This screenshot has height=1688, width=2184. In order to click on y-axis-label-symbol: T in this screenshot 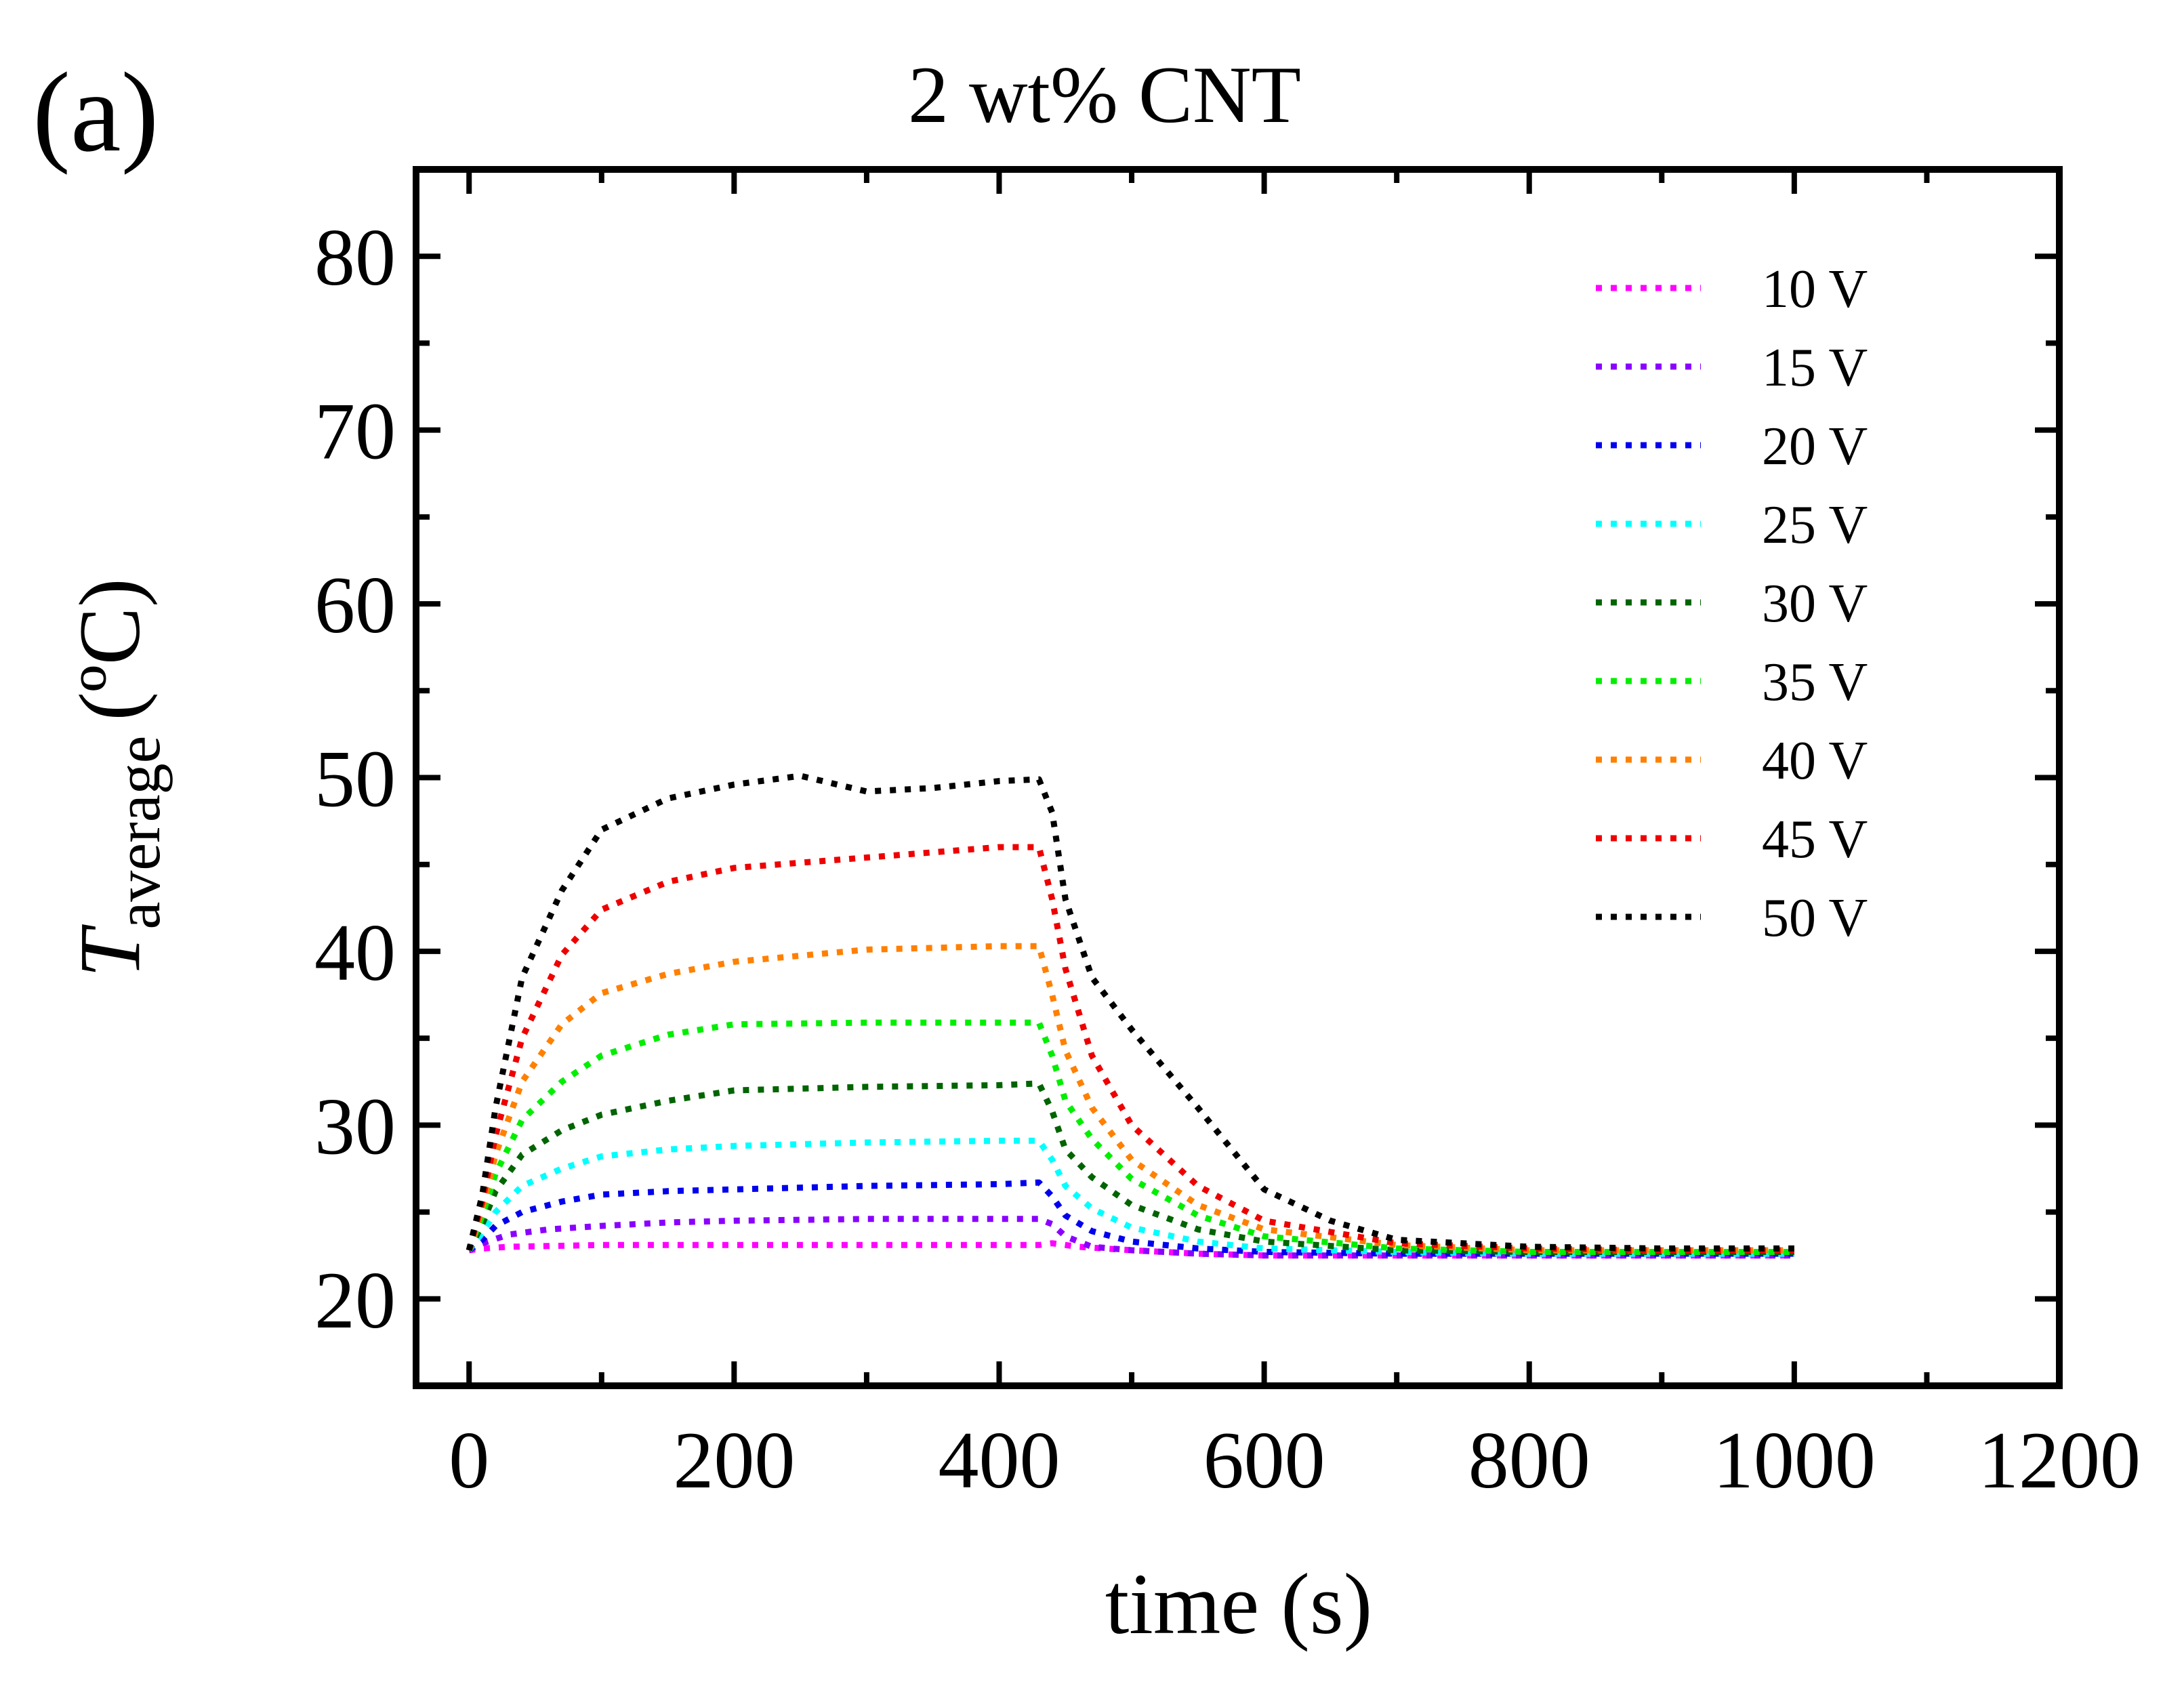, I will do `click(110, 951)`.